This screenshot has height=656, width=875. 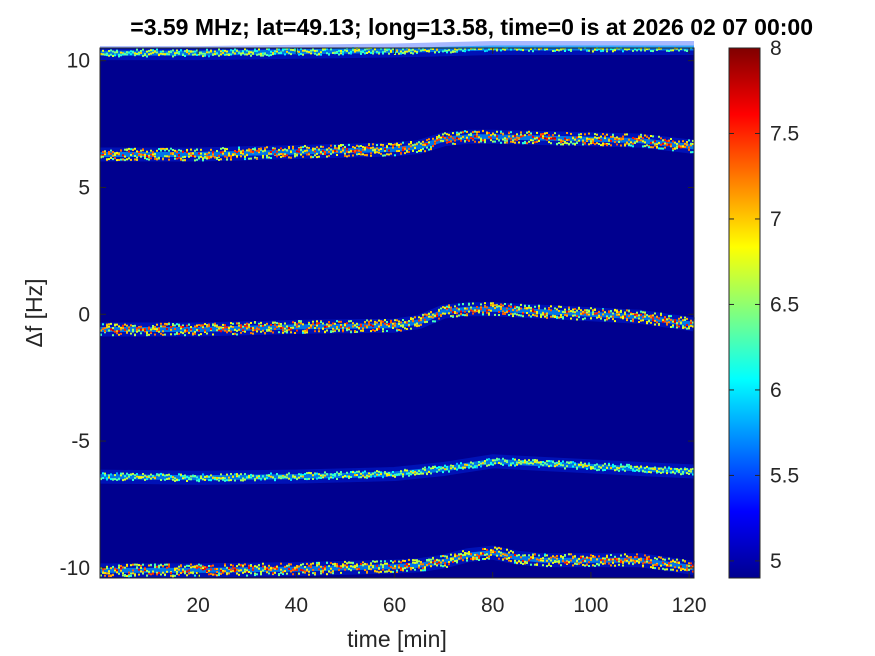 I want to click on x-axis-label: time [min], so click(x=397, y=639).